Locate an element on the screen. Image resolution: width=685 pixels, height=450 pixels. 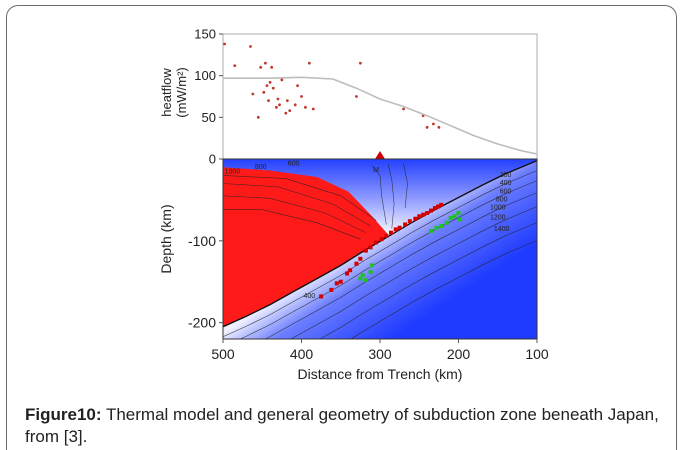
depth-tick-label: -100 is located at coordinates (202, 241).